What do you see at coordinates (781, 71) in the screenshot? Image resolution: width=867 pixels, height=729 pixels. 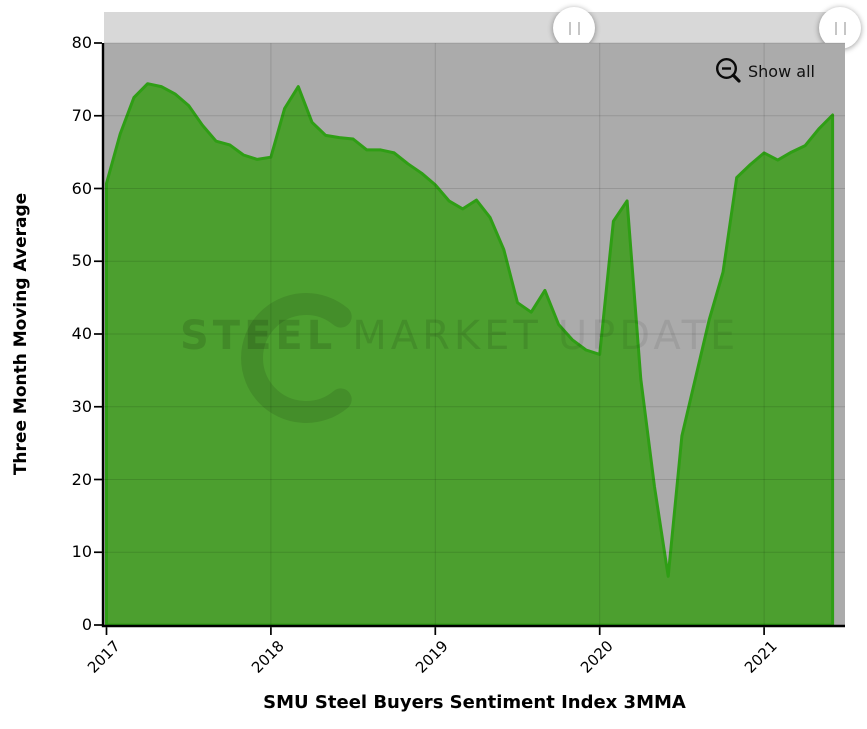 I see `show-all-label: Show all` at bounding box center [781, 71].